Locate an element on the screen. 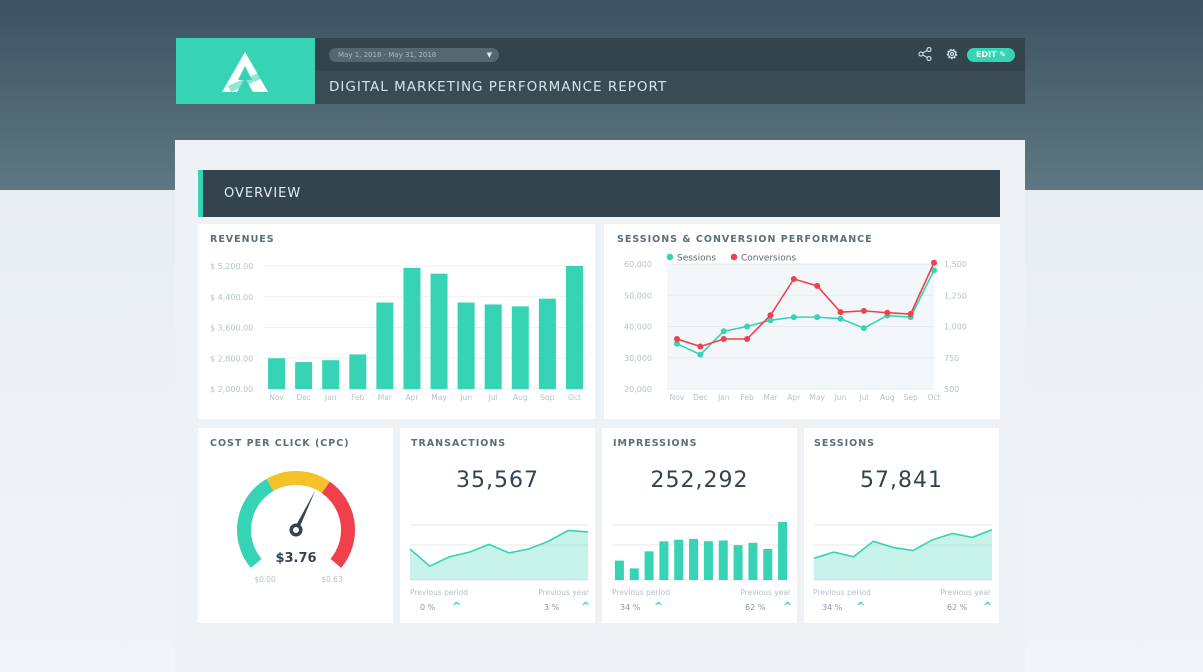 Image resolution: width=1203 pixels, height=672 pixels. cpc-card: COST PER CLICK (CPC) $3.76 $0.00 $0.63 is located at coordinates (295, 525).